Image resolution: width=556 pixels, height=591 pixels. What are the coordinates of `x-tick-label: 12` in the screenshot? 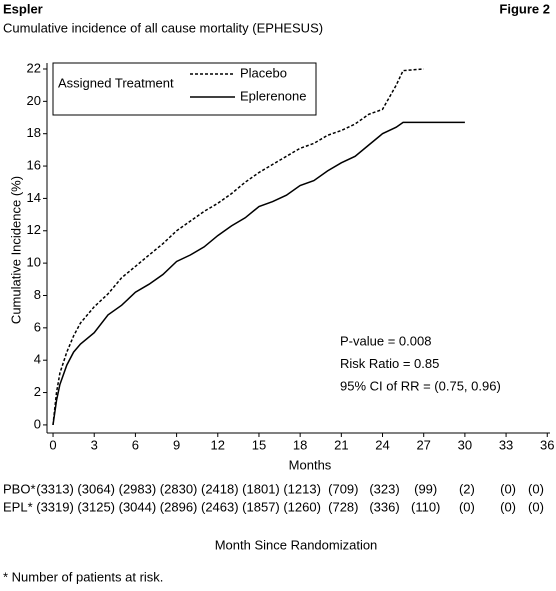 It's located at (218, 444).